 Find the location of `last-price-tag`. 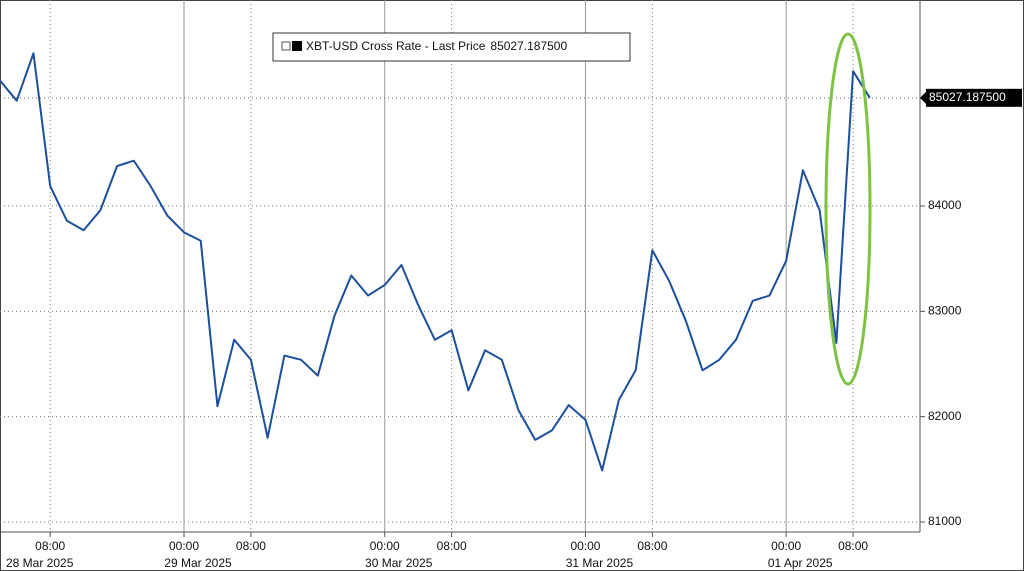

last-price-tag is located at coordinates (974, 97).